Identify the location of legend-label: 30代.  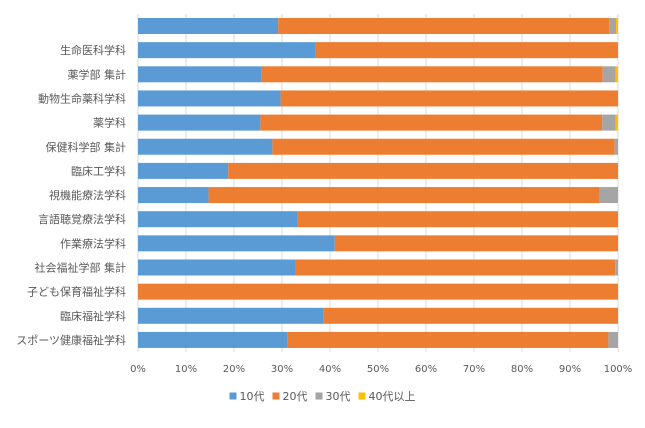
(338, 396).